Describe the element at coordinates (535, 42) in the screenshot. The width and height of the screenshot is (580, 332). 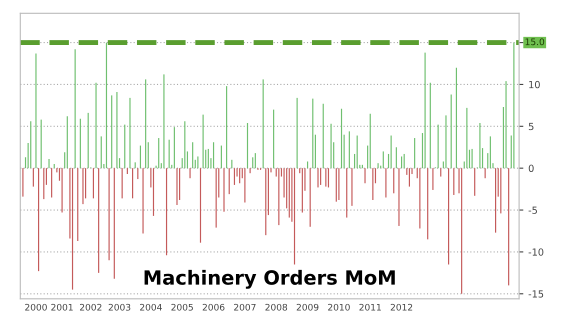
I see `ref-line-label: 15.0` at that location.